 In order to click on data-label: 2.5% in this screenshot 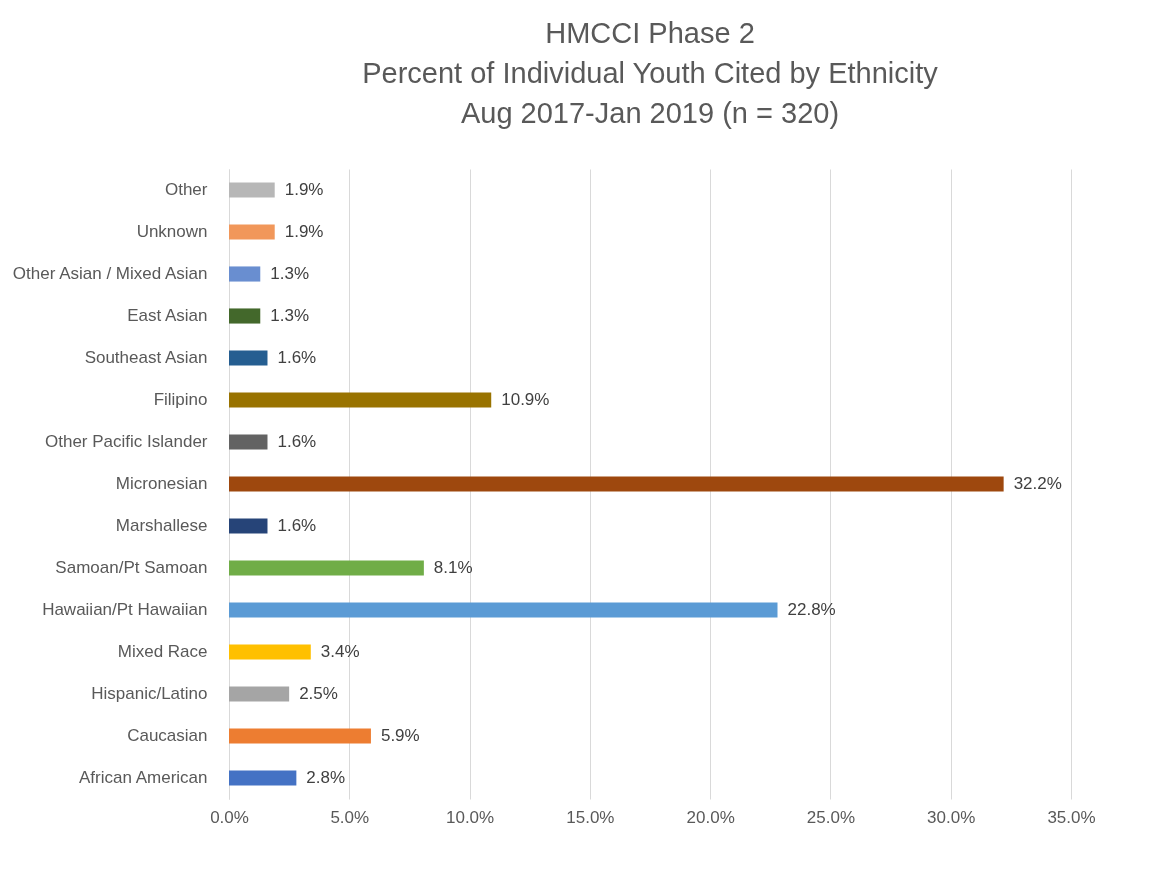, I will do `click(318, 693)`.